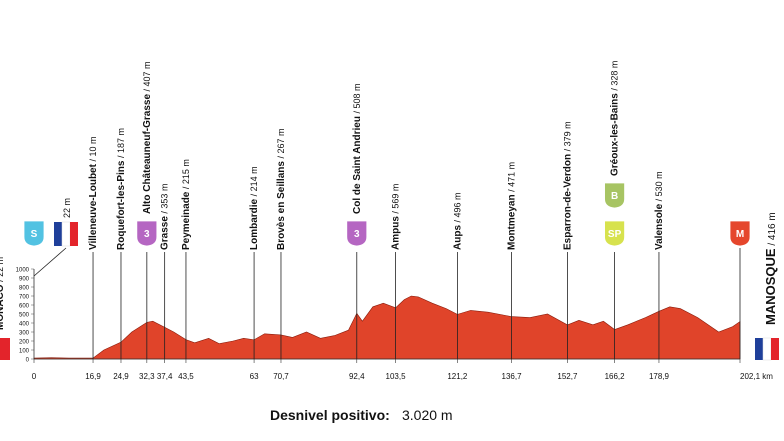 This screenshot has height=441, width=784. What do you see at coordinates (5, 349) in the screenshot?
I see `start-flag-mc` at bounding box center [5, 349].